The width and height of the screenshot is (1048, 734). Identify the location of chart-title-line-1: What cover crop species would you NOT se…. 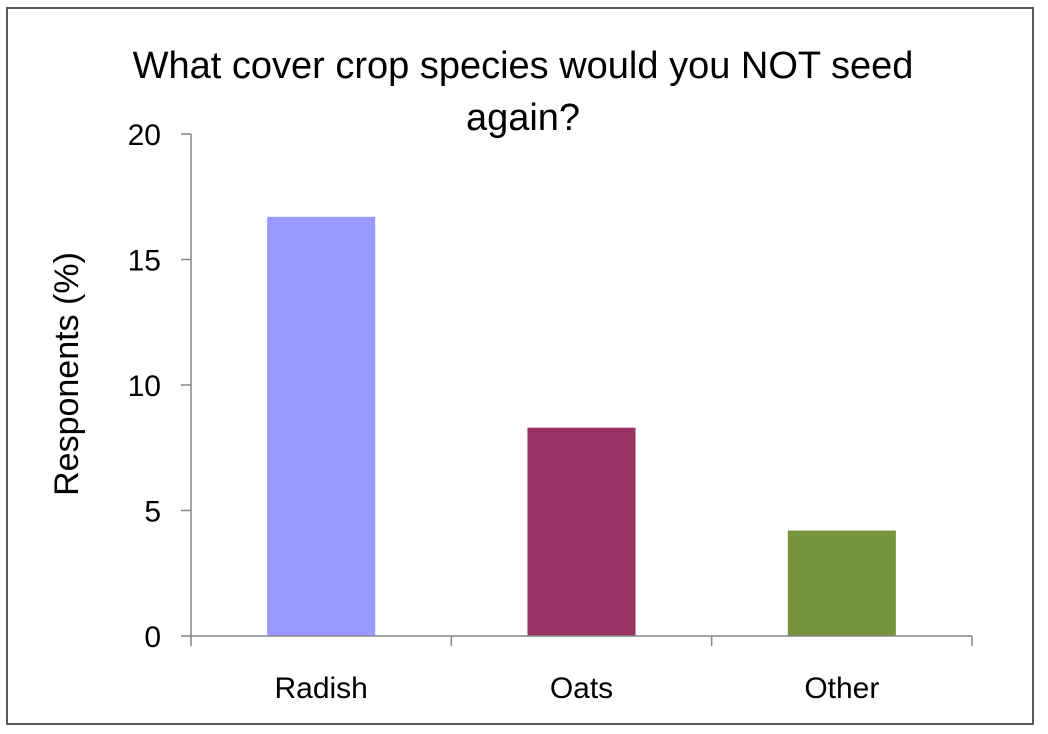
(523, 66).